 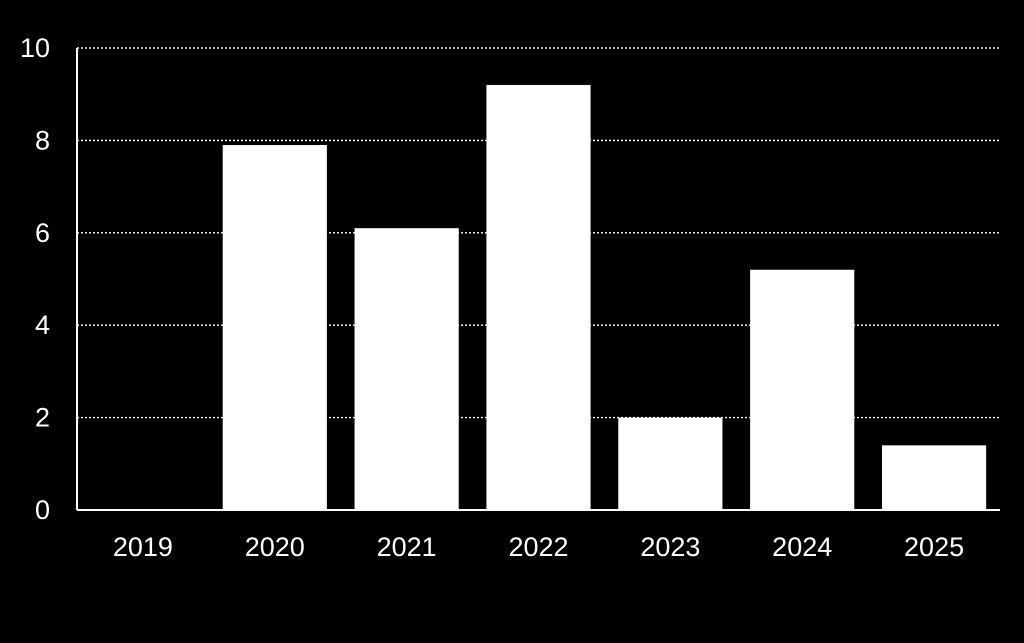 I want to click on x-tick-labels: 2019 2020 2021 2022 2023 2024 2025, so click(x=538, y=547).